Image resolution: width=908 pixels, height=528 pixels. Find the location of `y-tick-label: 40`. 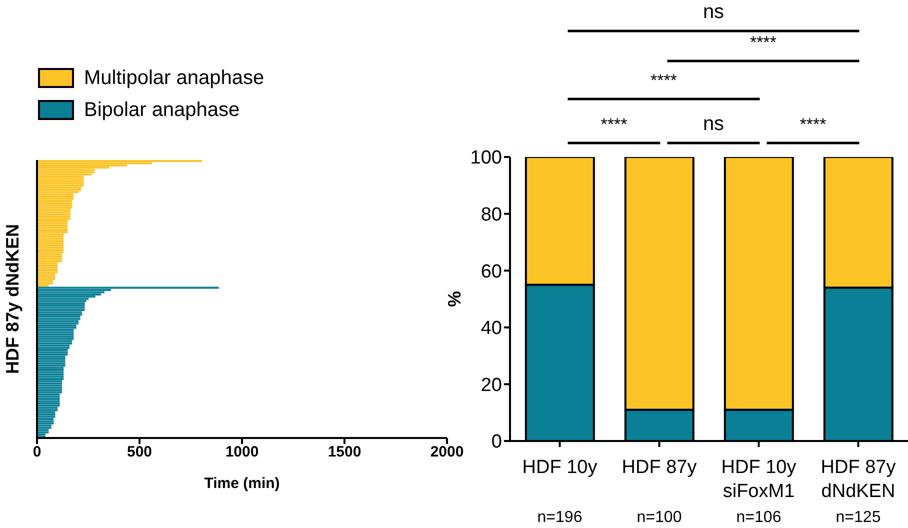

y-tick-label: 40 is located at coordinates (491, 329).